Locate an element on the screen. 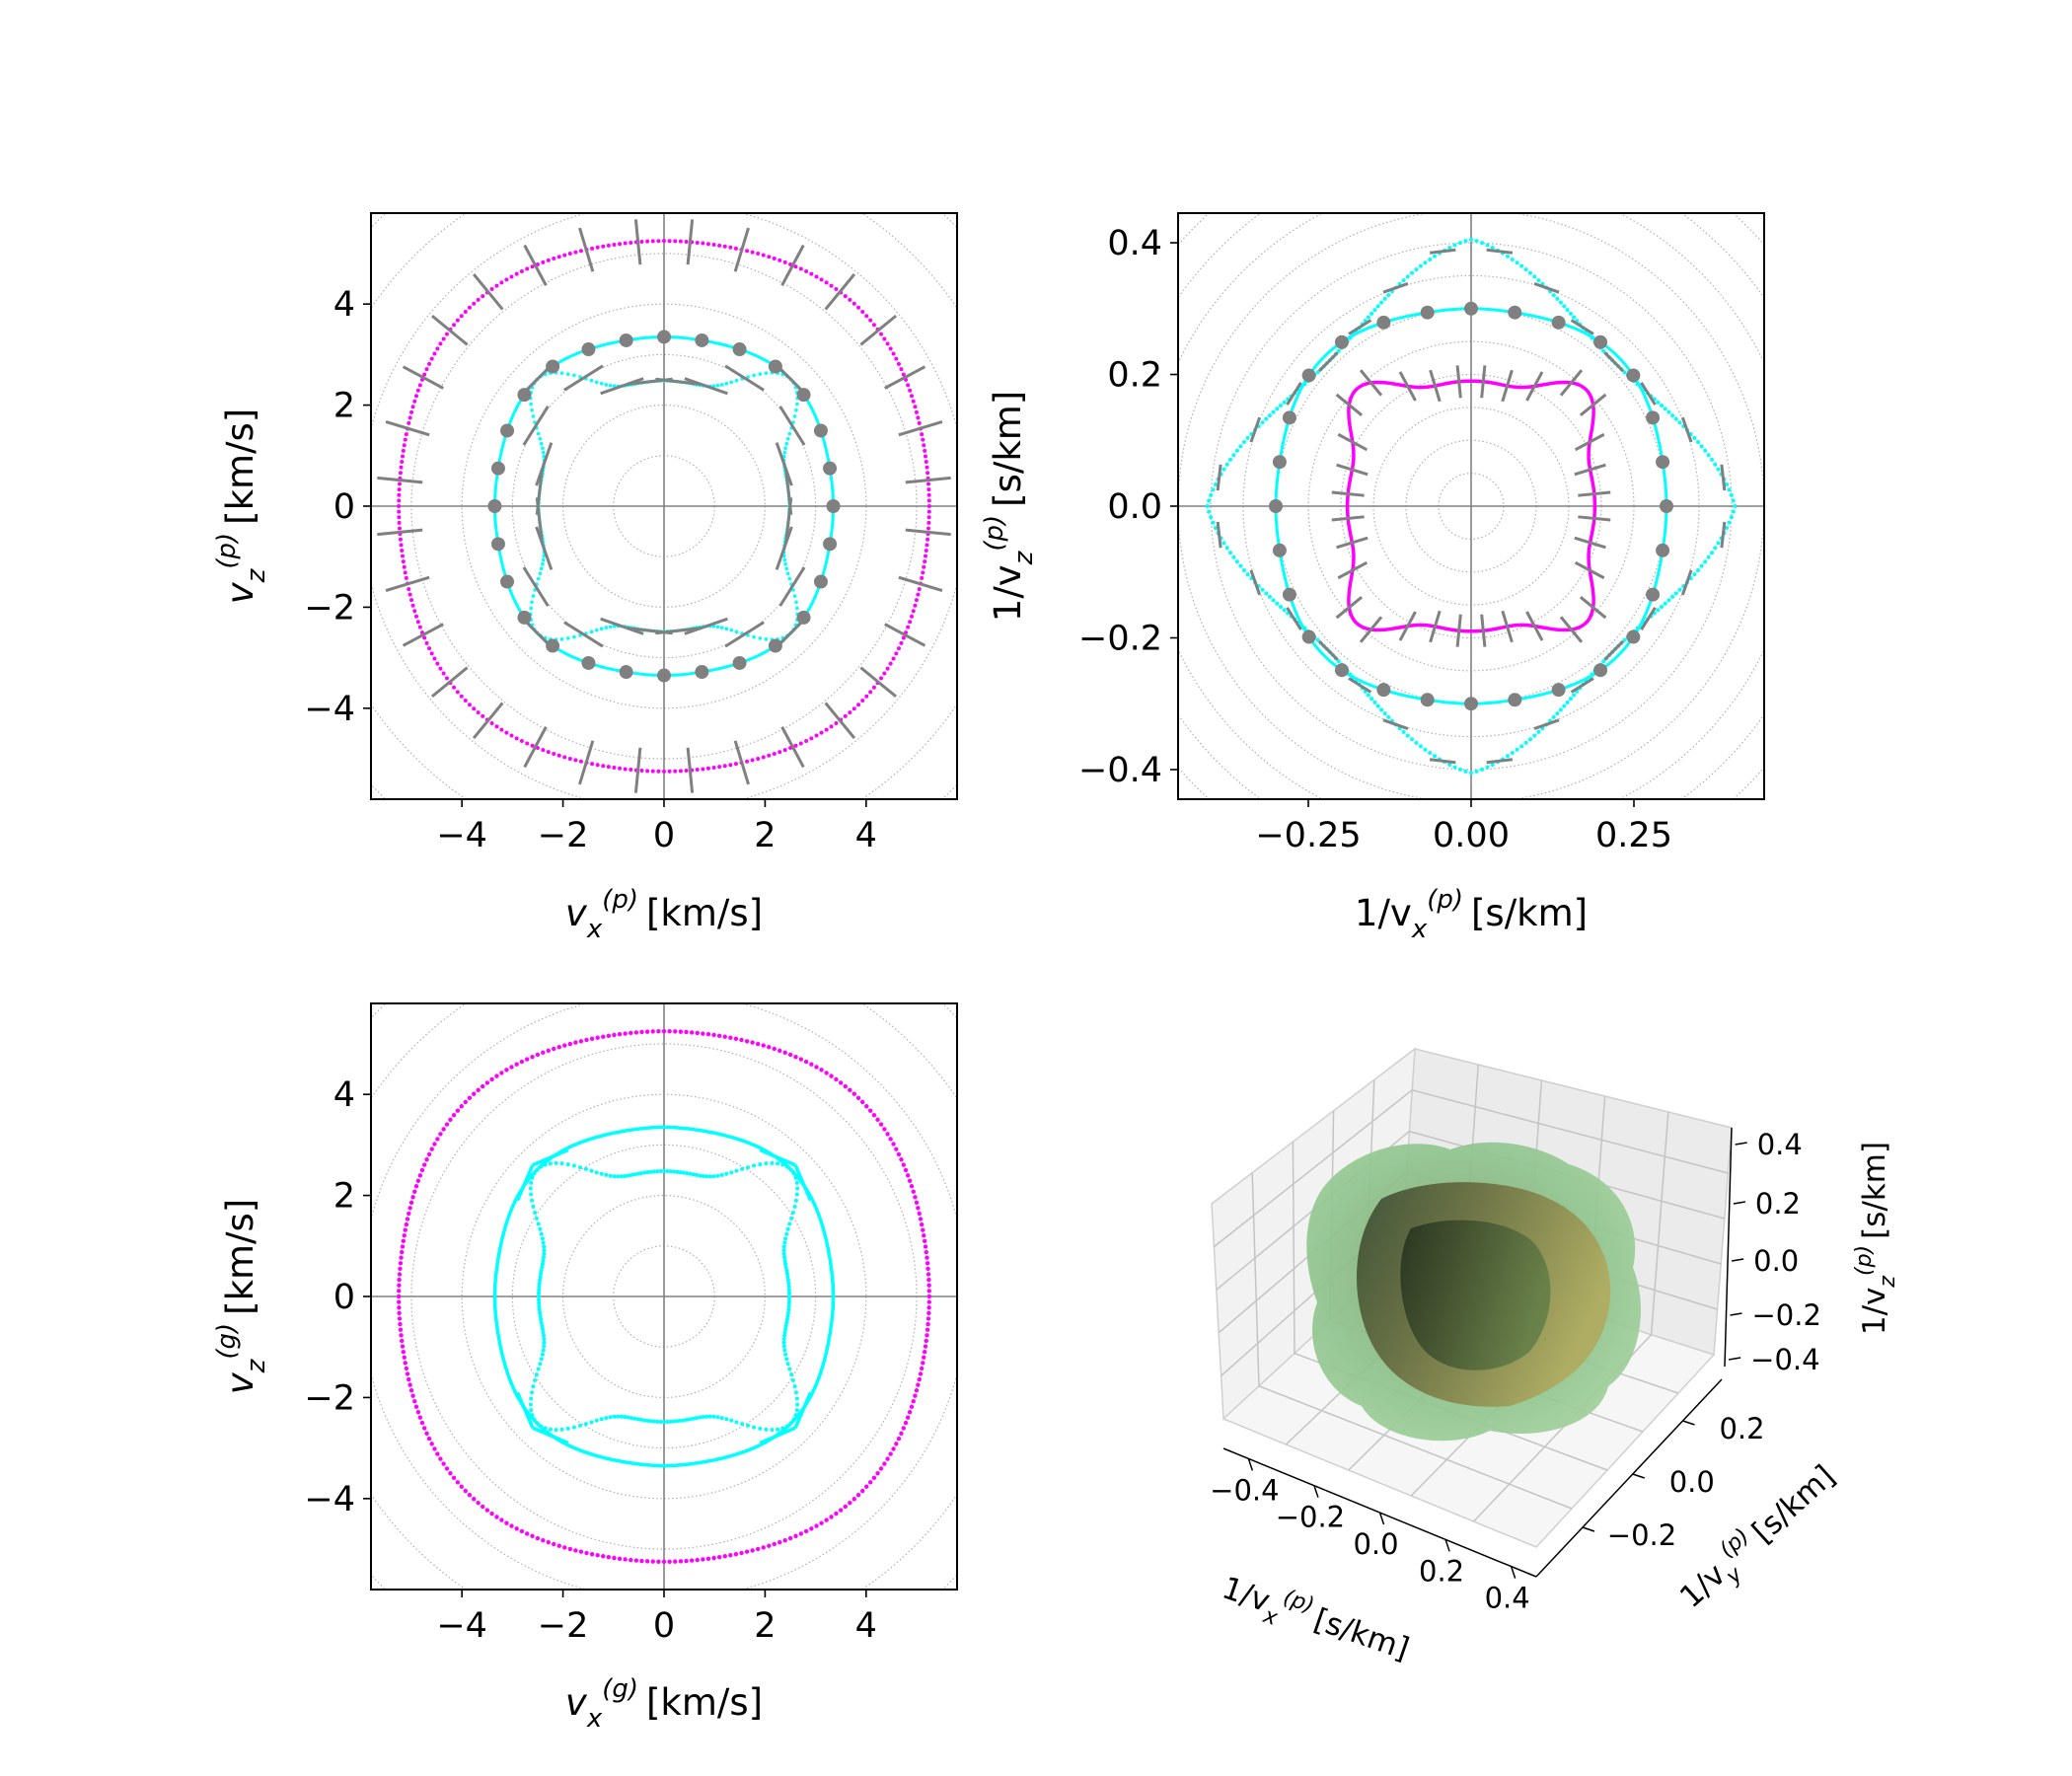 Image resolution: width=2072 pixels, height=1776 pixels. p4-yaxis-line is located at coordinates (1629, 1478).